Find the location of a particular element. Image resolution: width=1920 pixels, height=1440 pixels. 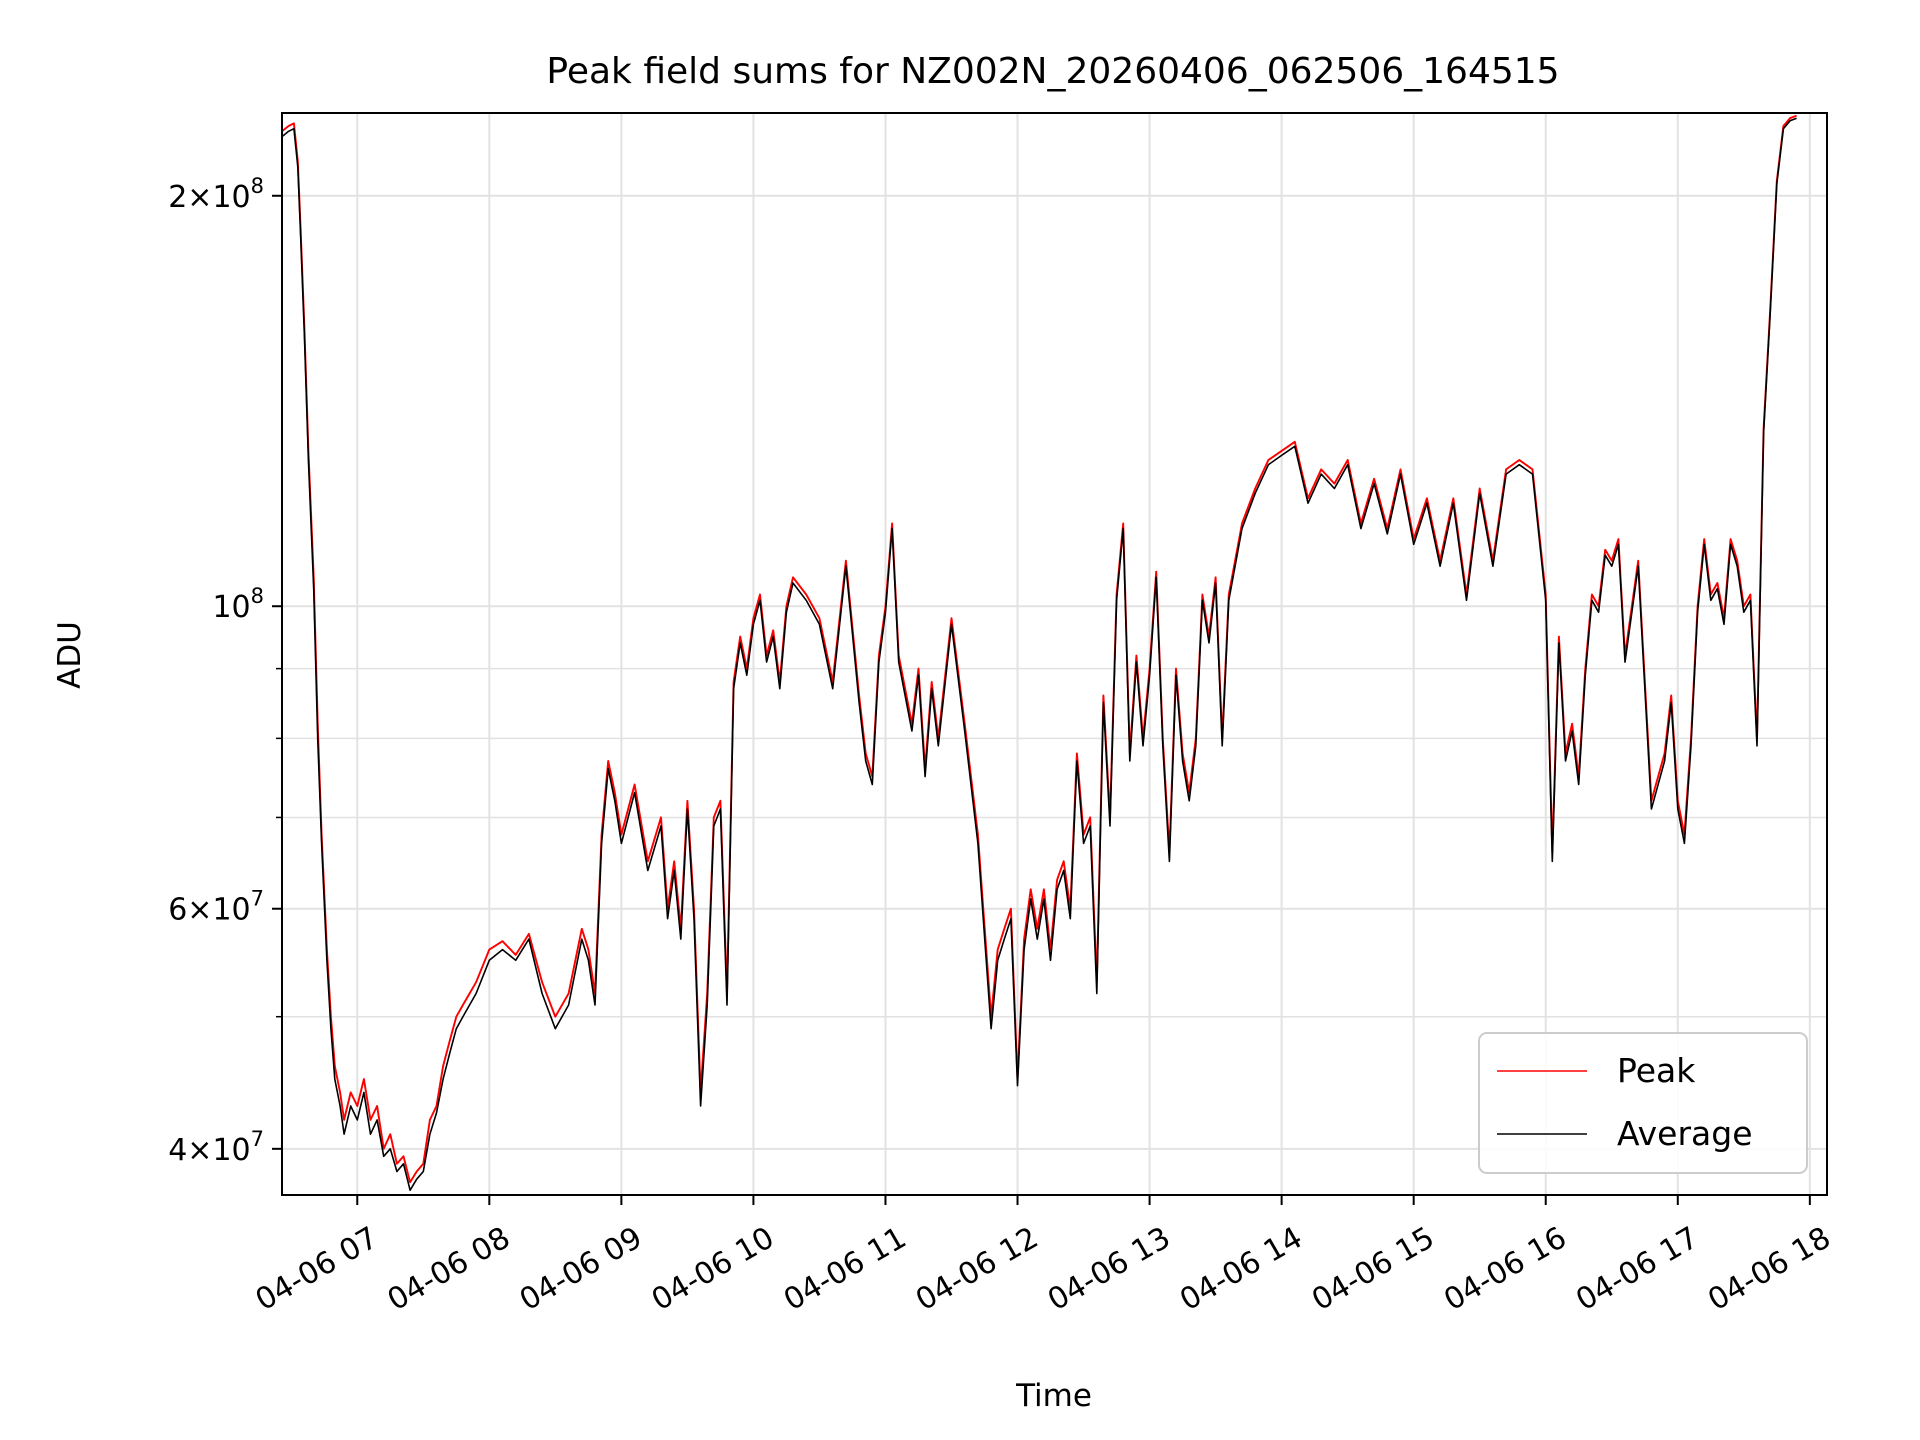

y-axis-label: ADU is located at coordinates (70, 655).